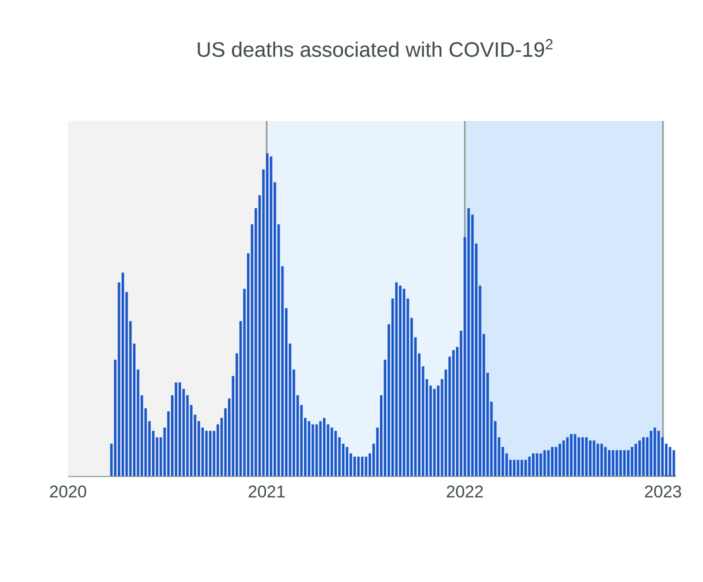 This screenshot has height=582, width=703. What do you see at coordinates (464, 492) in the screenshot?
I see `x-tick-label: 2022` at bounding box center [464, 492].